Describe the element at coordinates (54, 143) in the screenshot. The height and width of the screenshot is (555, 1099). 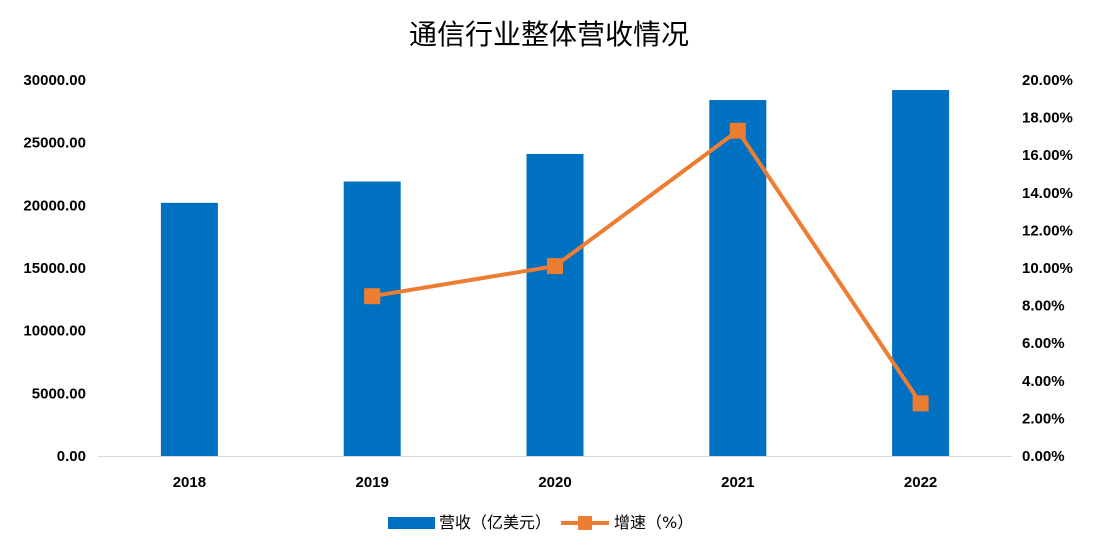
I see `y-left-tick-label: 25000.00` at that location.